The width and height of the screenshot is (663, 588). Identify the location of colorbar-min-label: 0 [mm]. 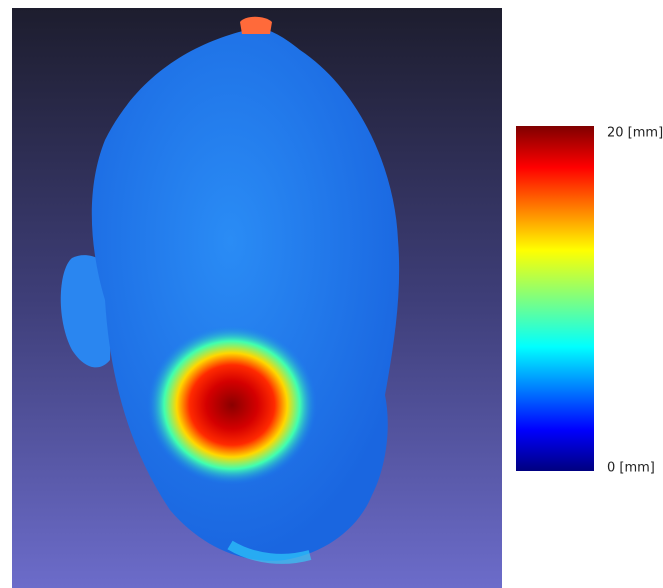
(631, 468).